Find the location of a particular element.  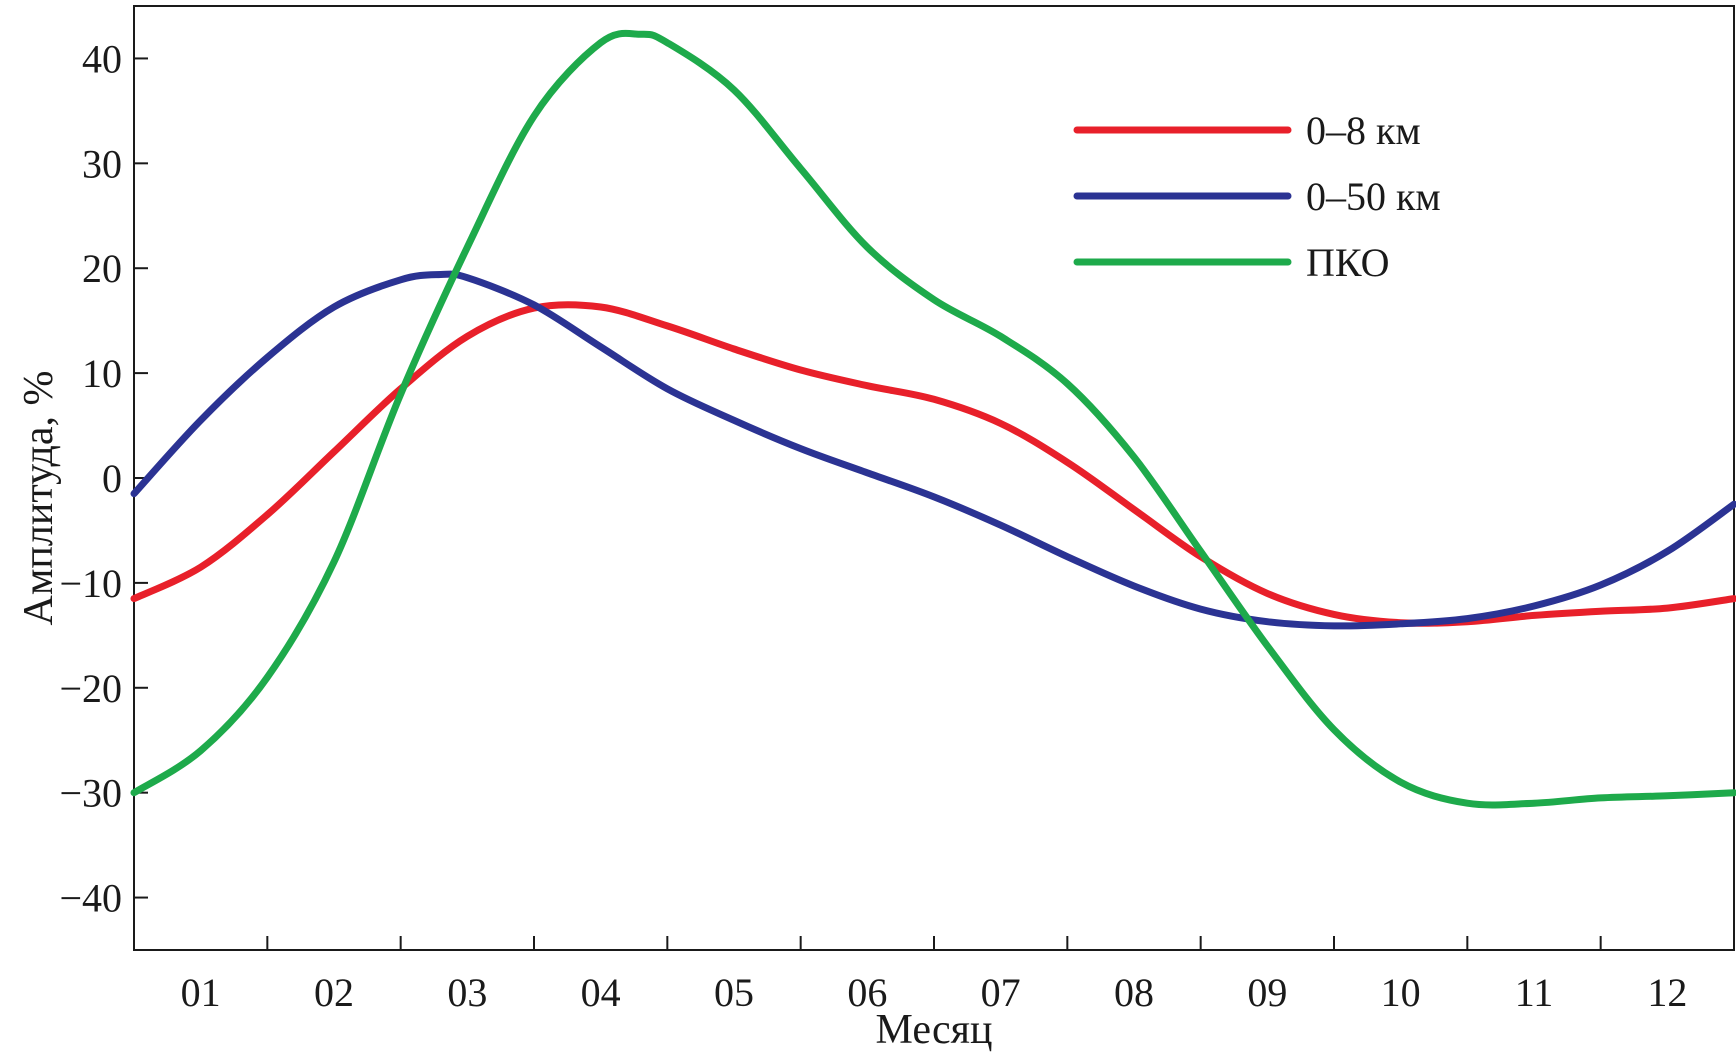

x-tick-label: 09 is located at coordinates (1267, 992).